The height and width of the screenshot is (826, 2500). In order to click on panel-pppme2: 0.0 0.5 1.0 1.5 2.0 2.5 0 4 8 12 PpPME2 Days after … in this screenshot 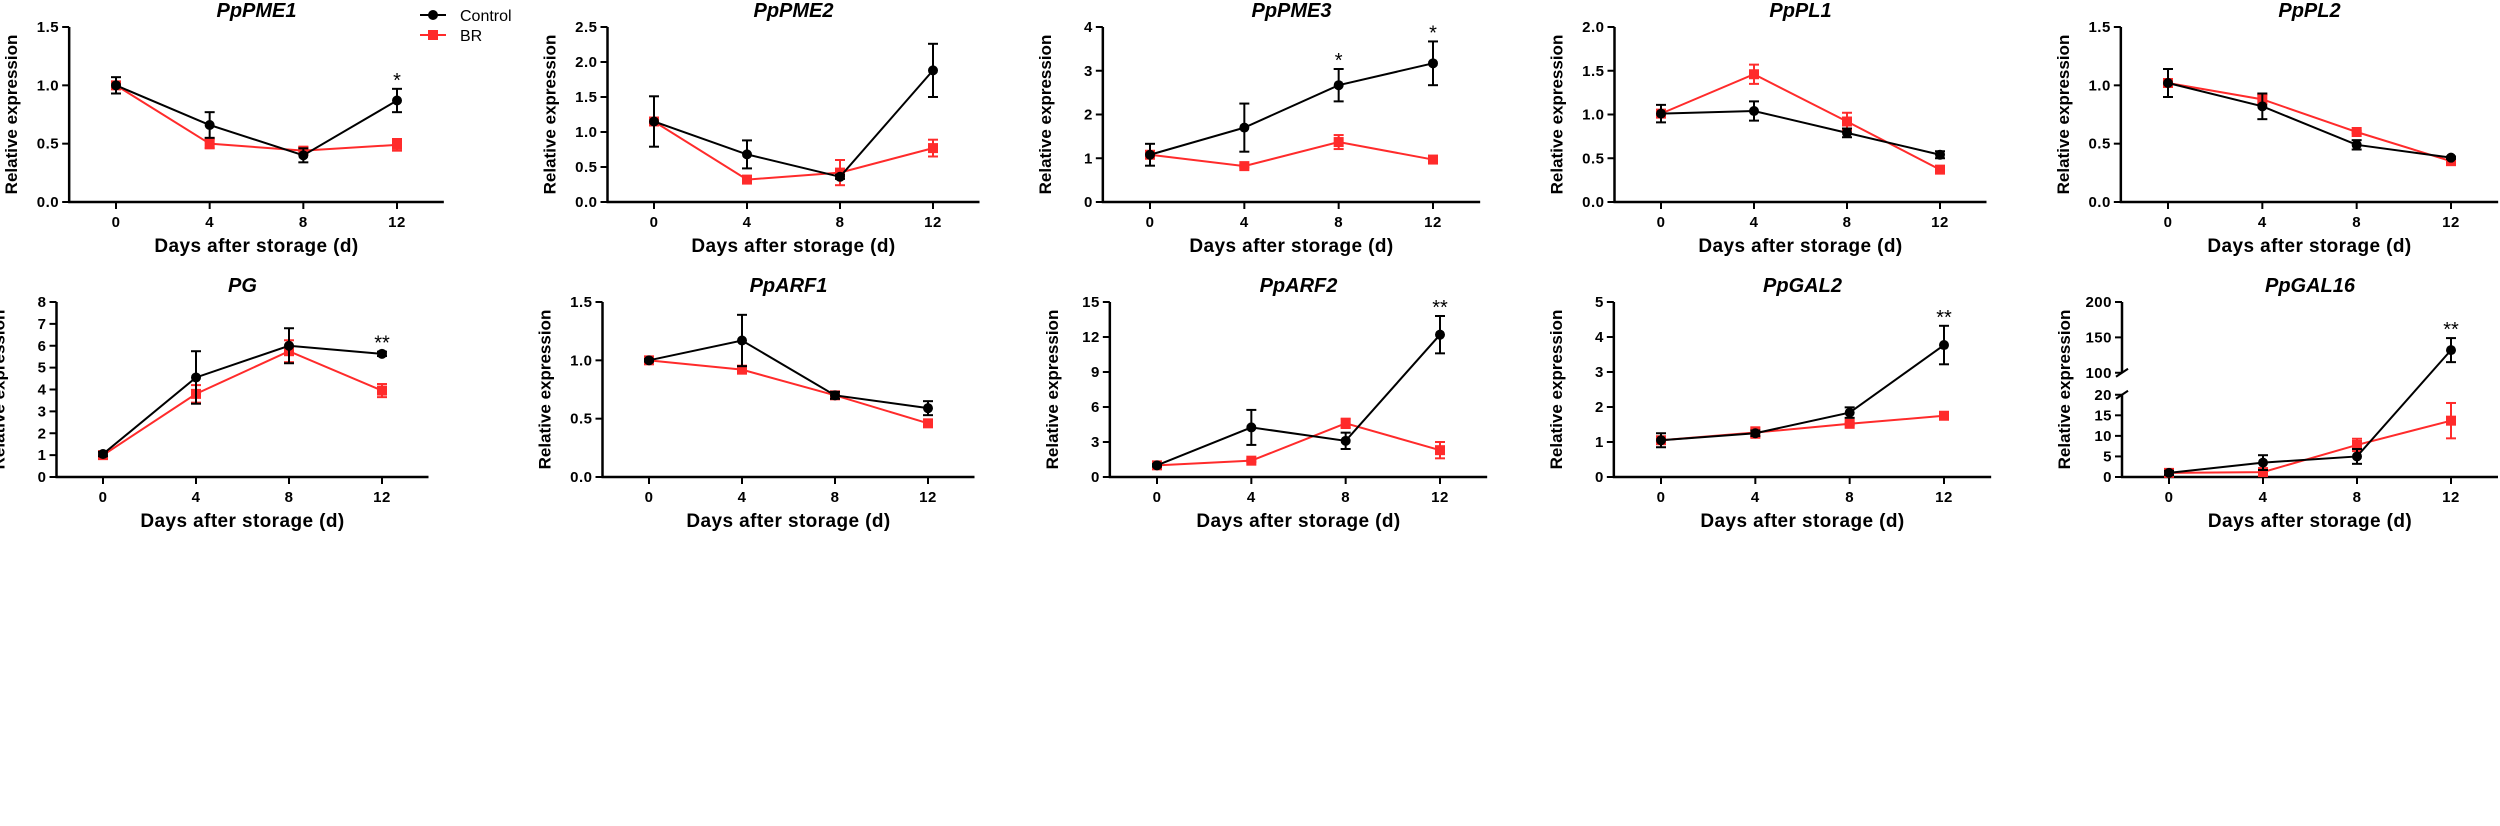, I will do `click(760, 128)`.